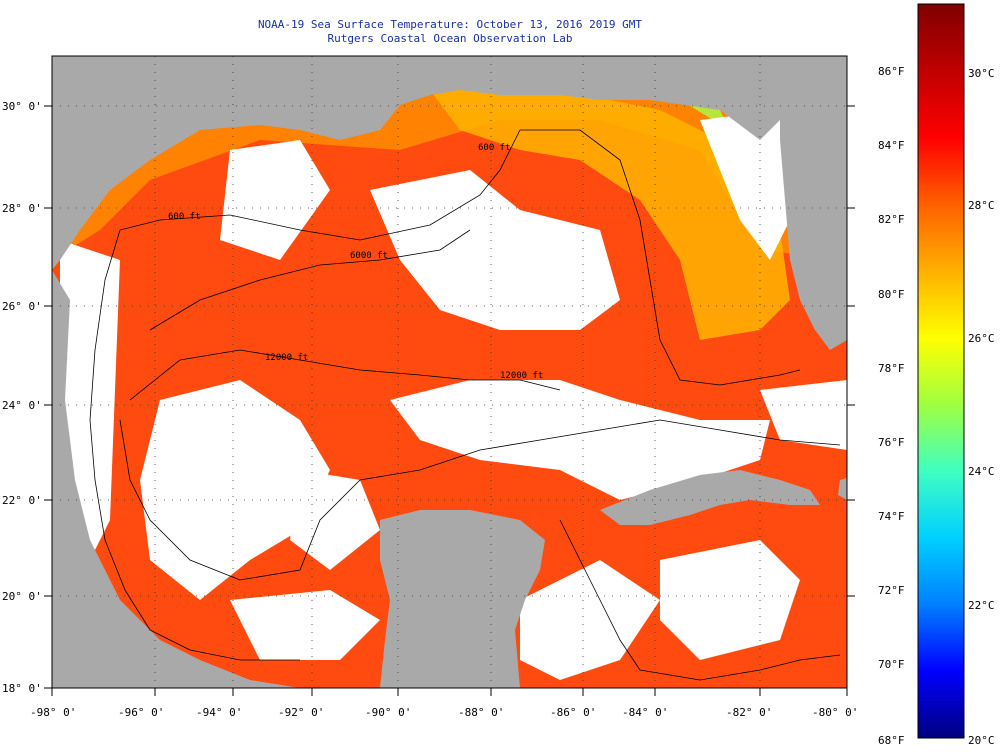  I want to click on color-scale-bar, so click(941, 371).